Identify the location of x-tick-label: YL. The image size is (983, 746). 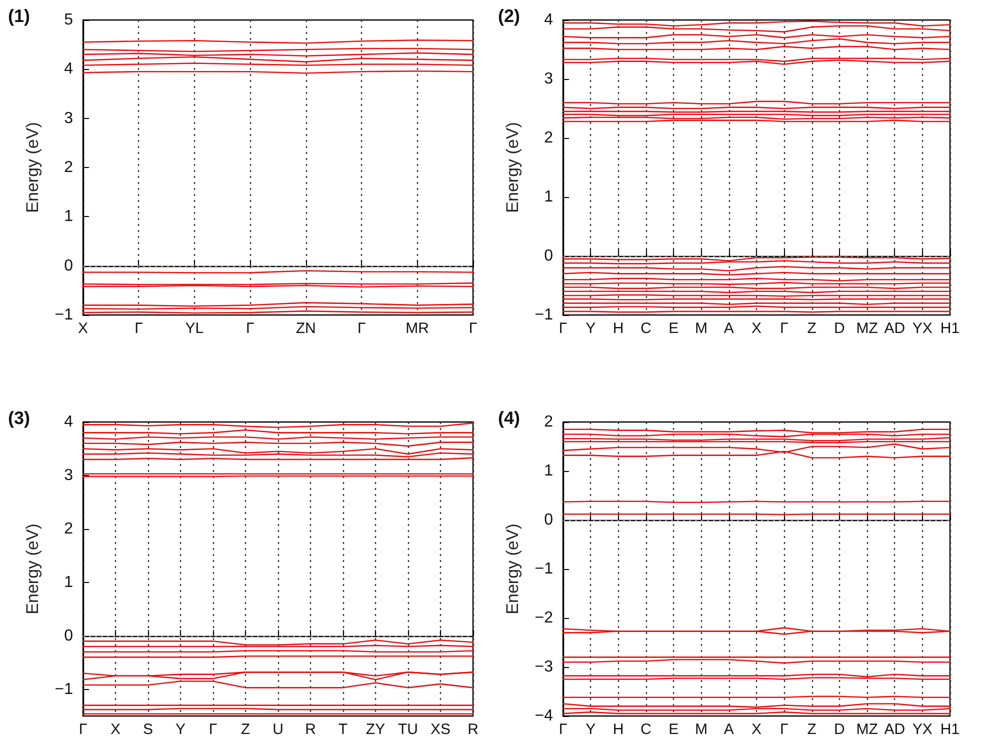
(194, 328).